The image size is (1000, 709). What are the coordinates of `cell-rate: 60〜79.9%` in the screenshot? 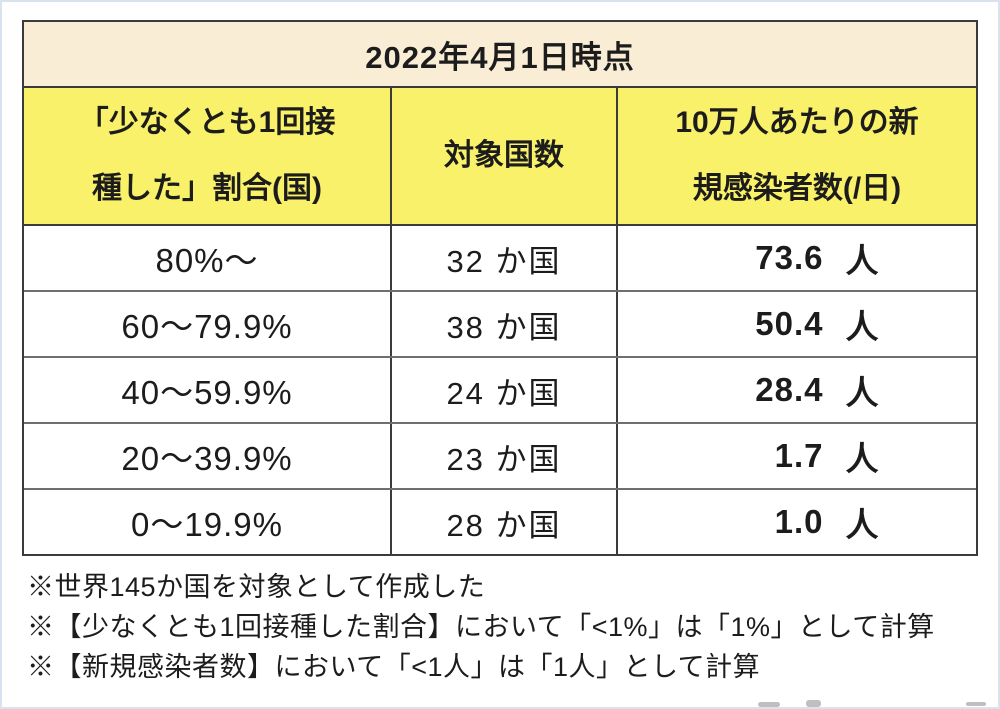 It's located at (208, 324).